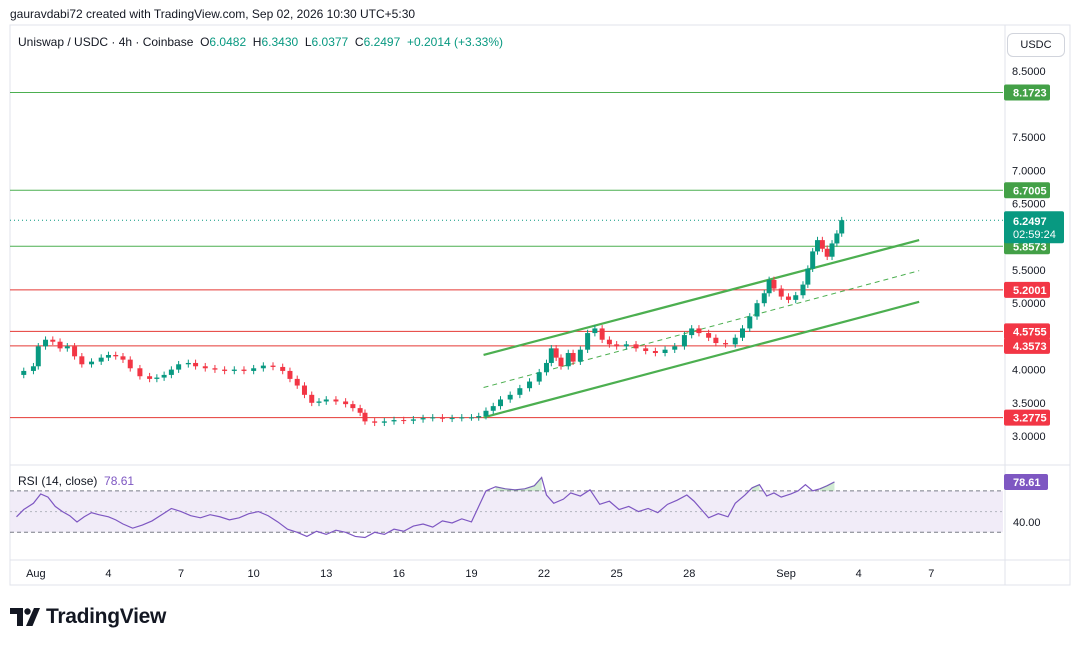 Image resolution: width=1080 pixels, height=647 pixels. What do you see at coordinates (859, 574) in the screenshot?
I see `time-tick-label: 4` at bounding box center [859, 574].